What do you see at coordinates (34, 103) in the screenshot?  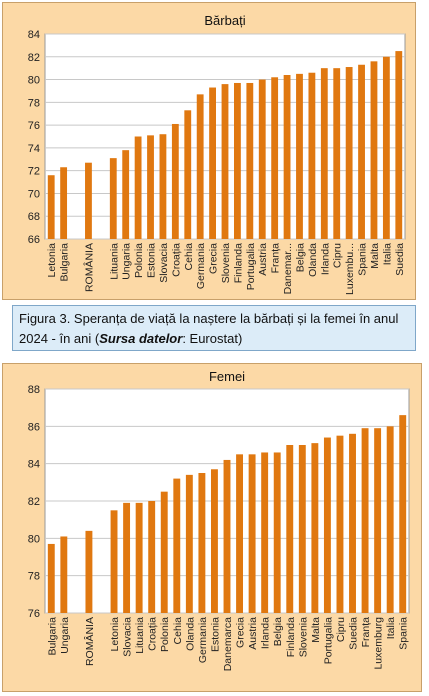 I see `men-y-tick-label: 78` at bounding box center [34, 103].